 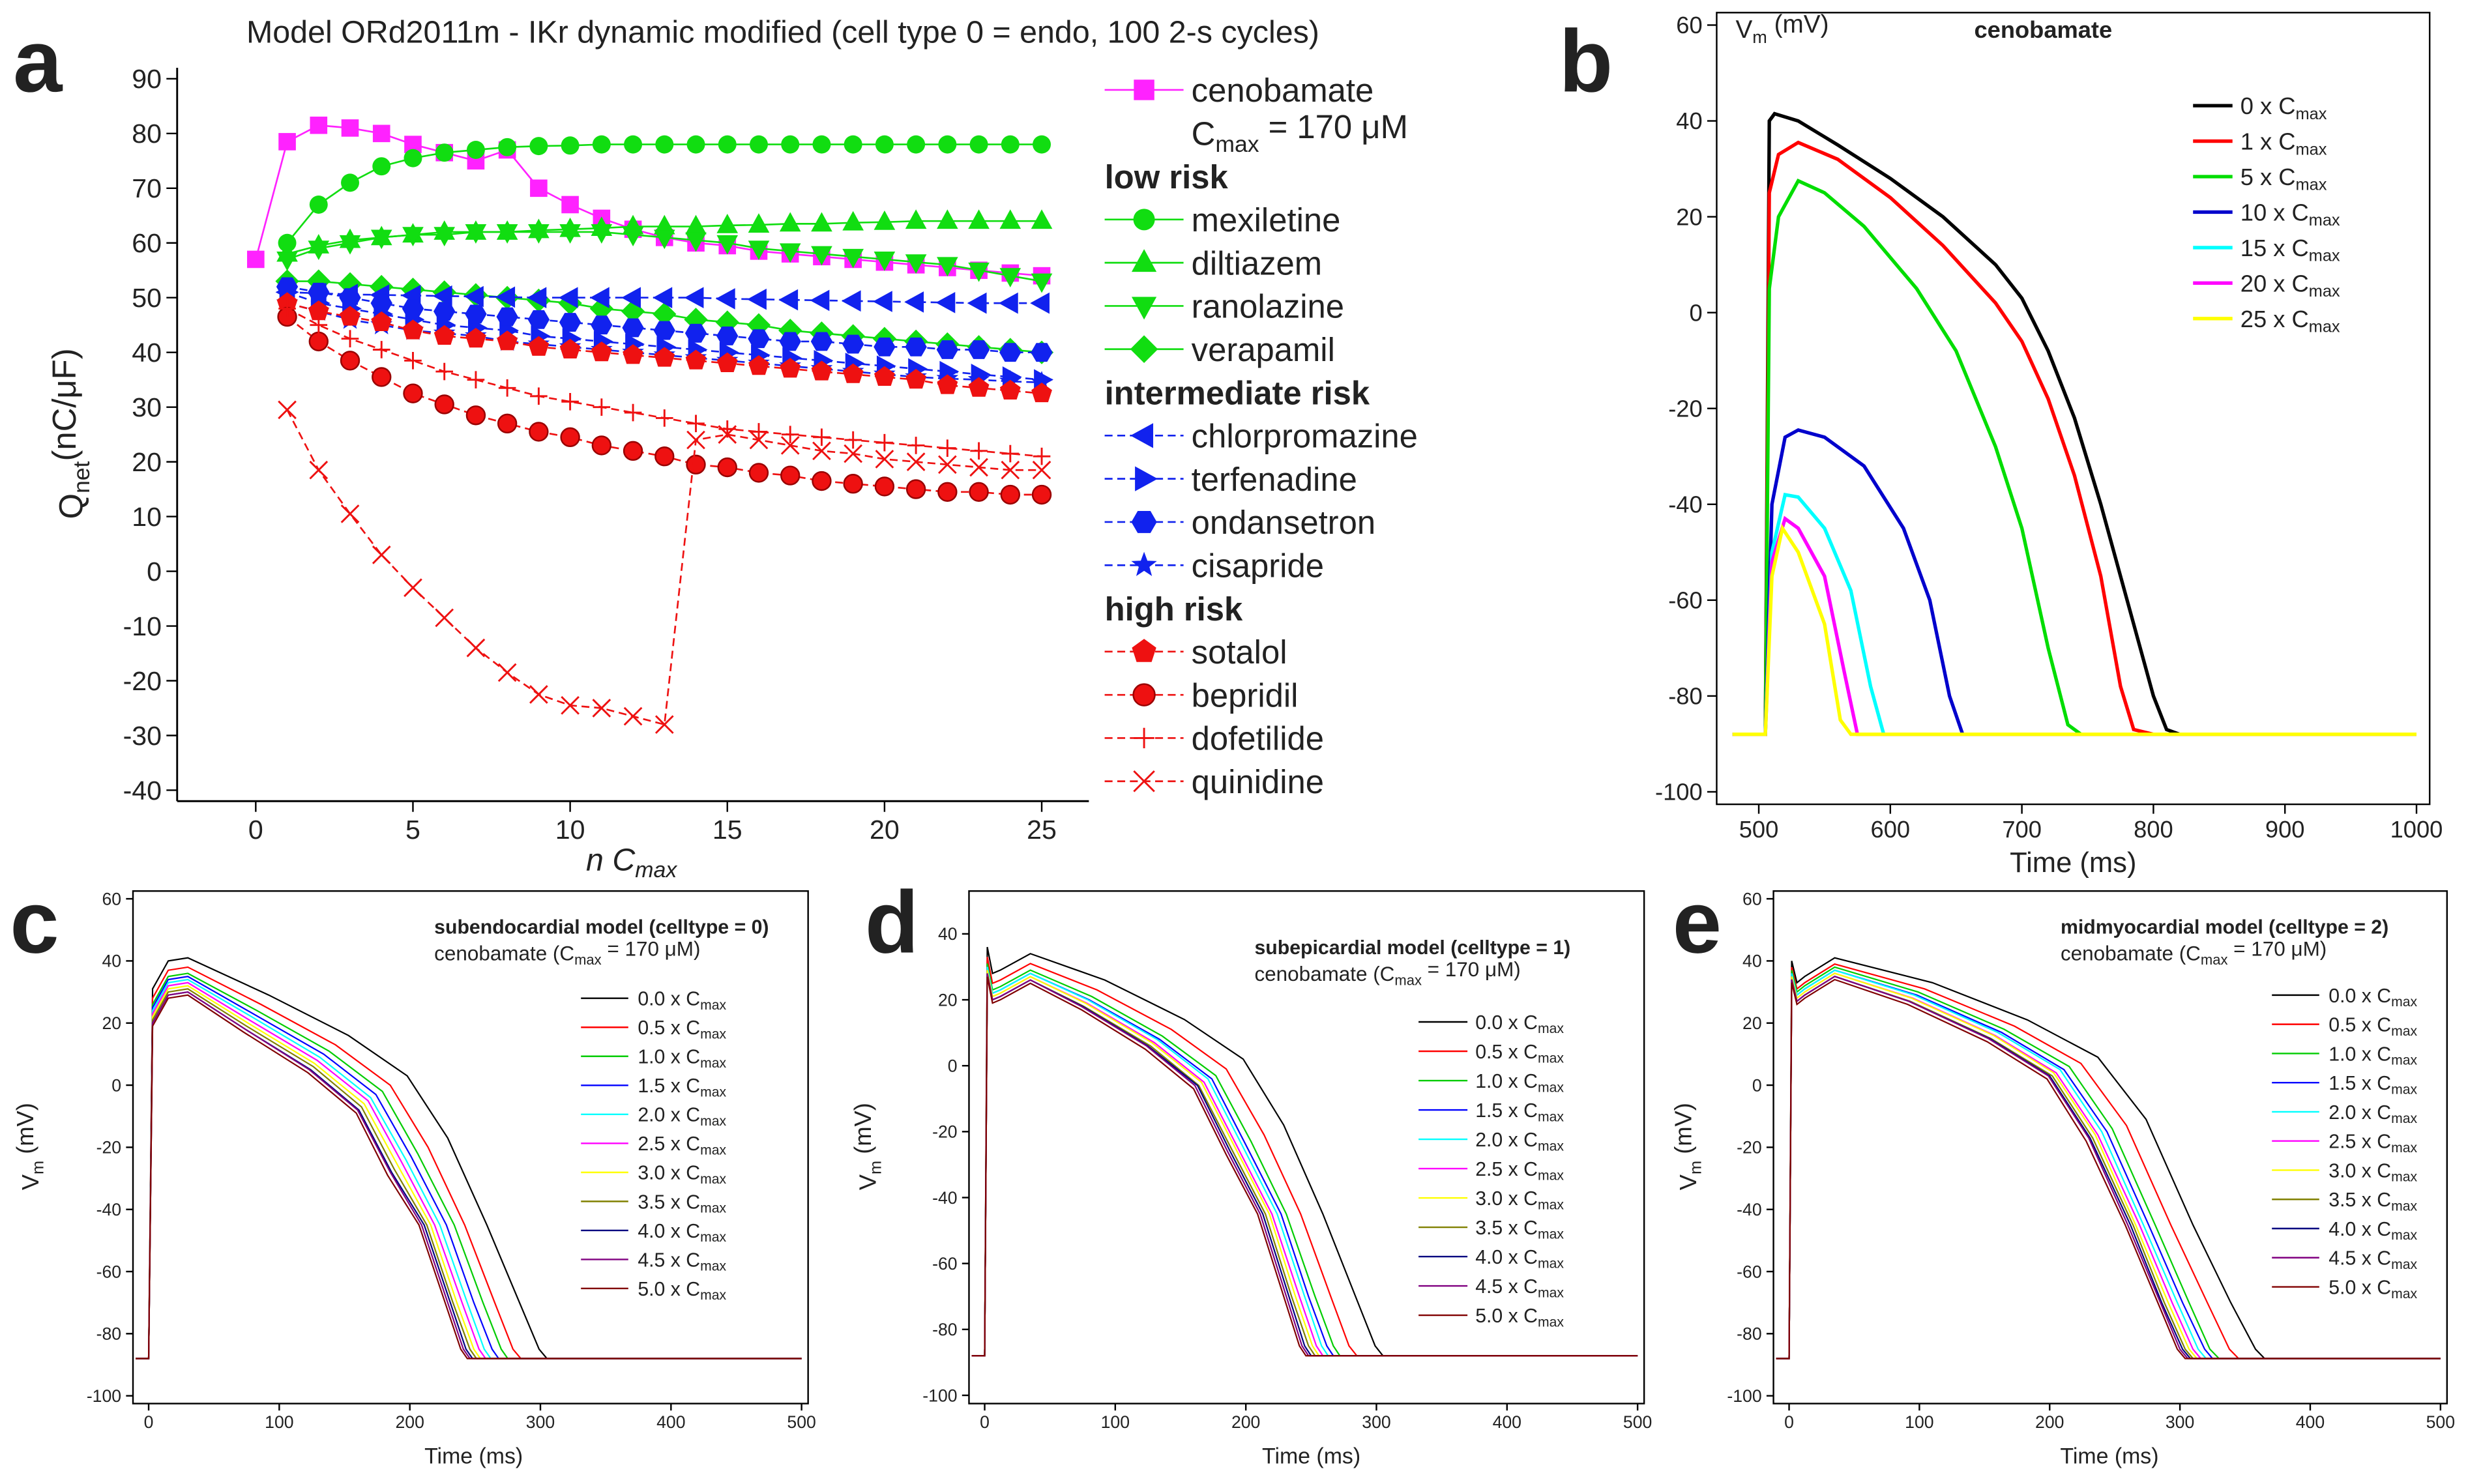 What do you see at coordinates (1506, 1257) in the screenshot?
I see `text-part: 4.0 x C` at bounding box center [1506, 1257].